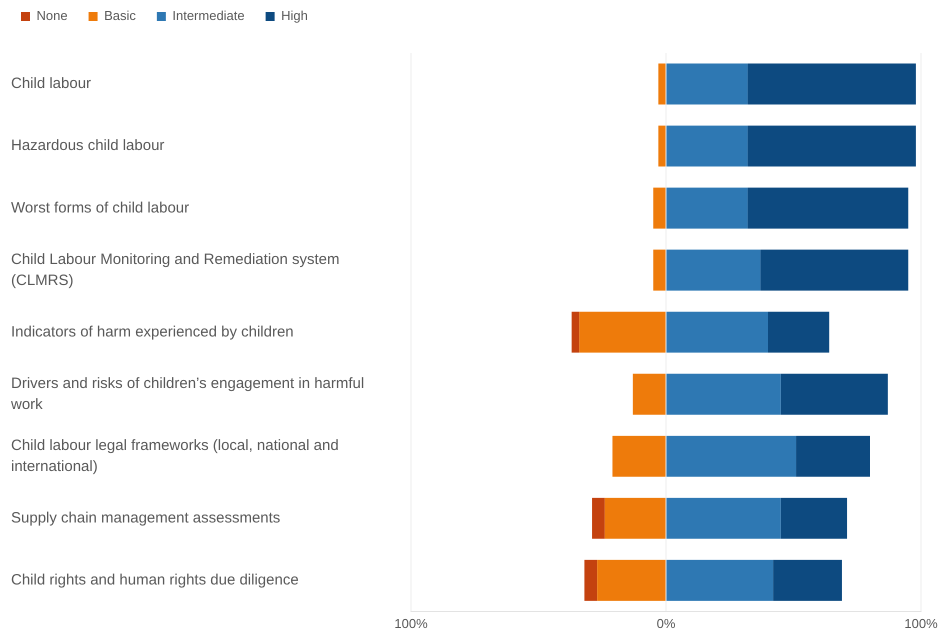 The image size is (943, 636). I want to click on legend-label: Intermediate, so click(208, 16).